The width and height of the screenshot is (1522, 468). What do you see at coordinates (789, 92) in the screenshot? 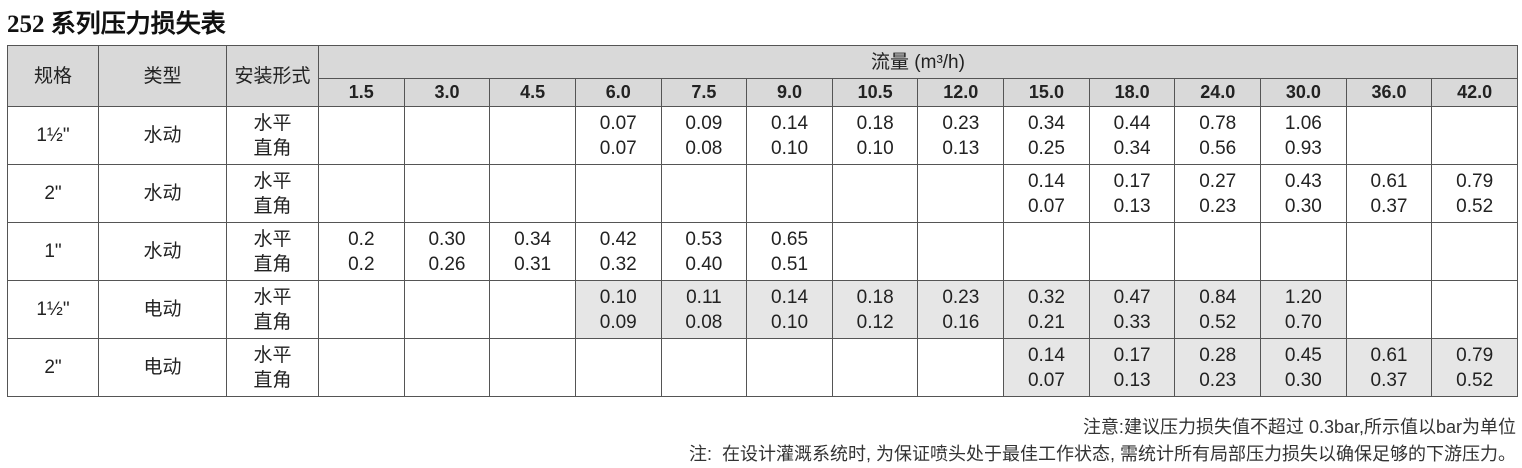
I see `flow-header: 9.0` at bounding box center [789, 92].